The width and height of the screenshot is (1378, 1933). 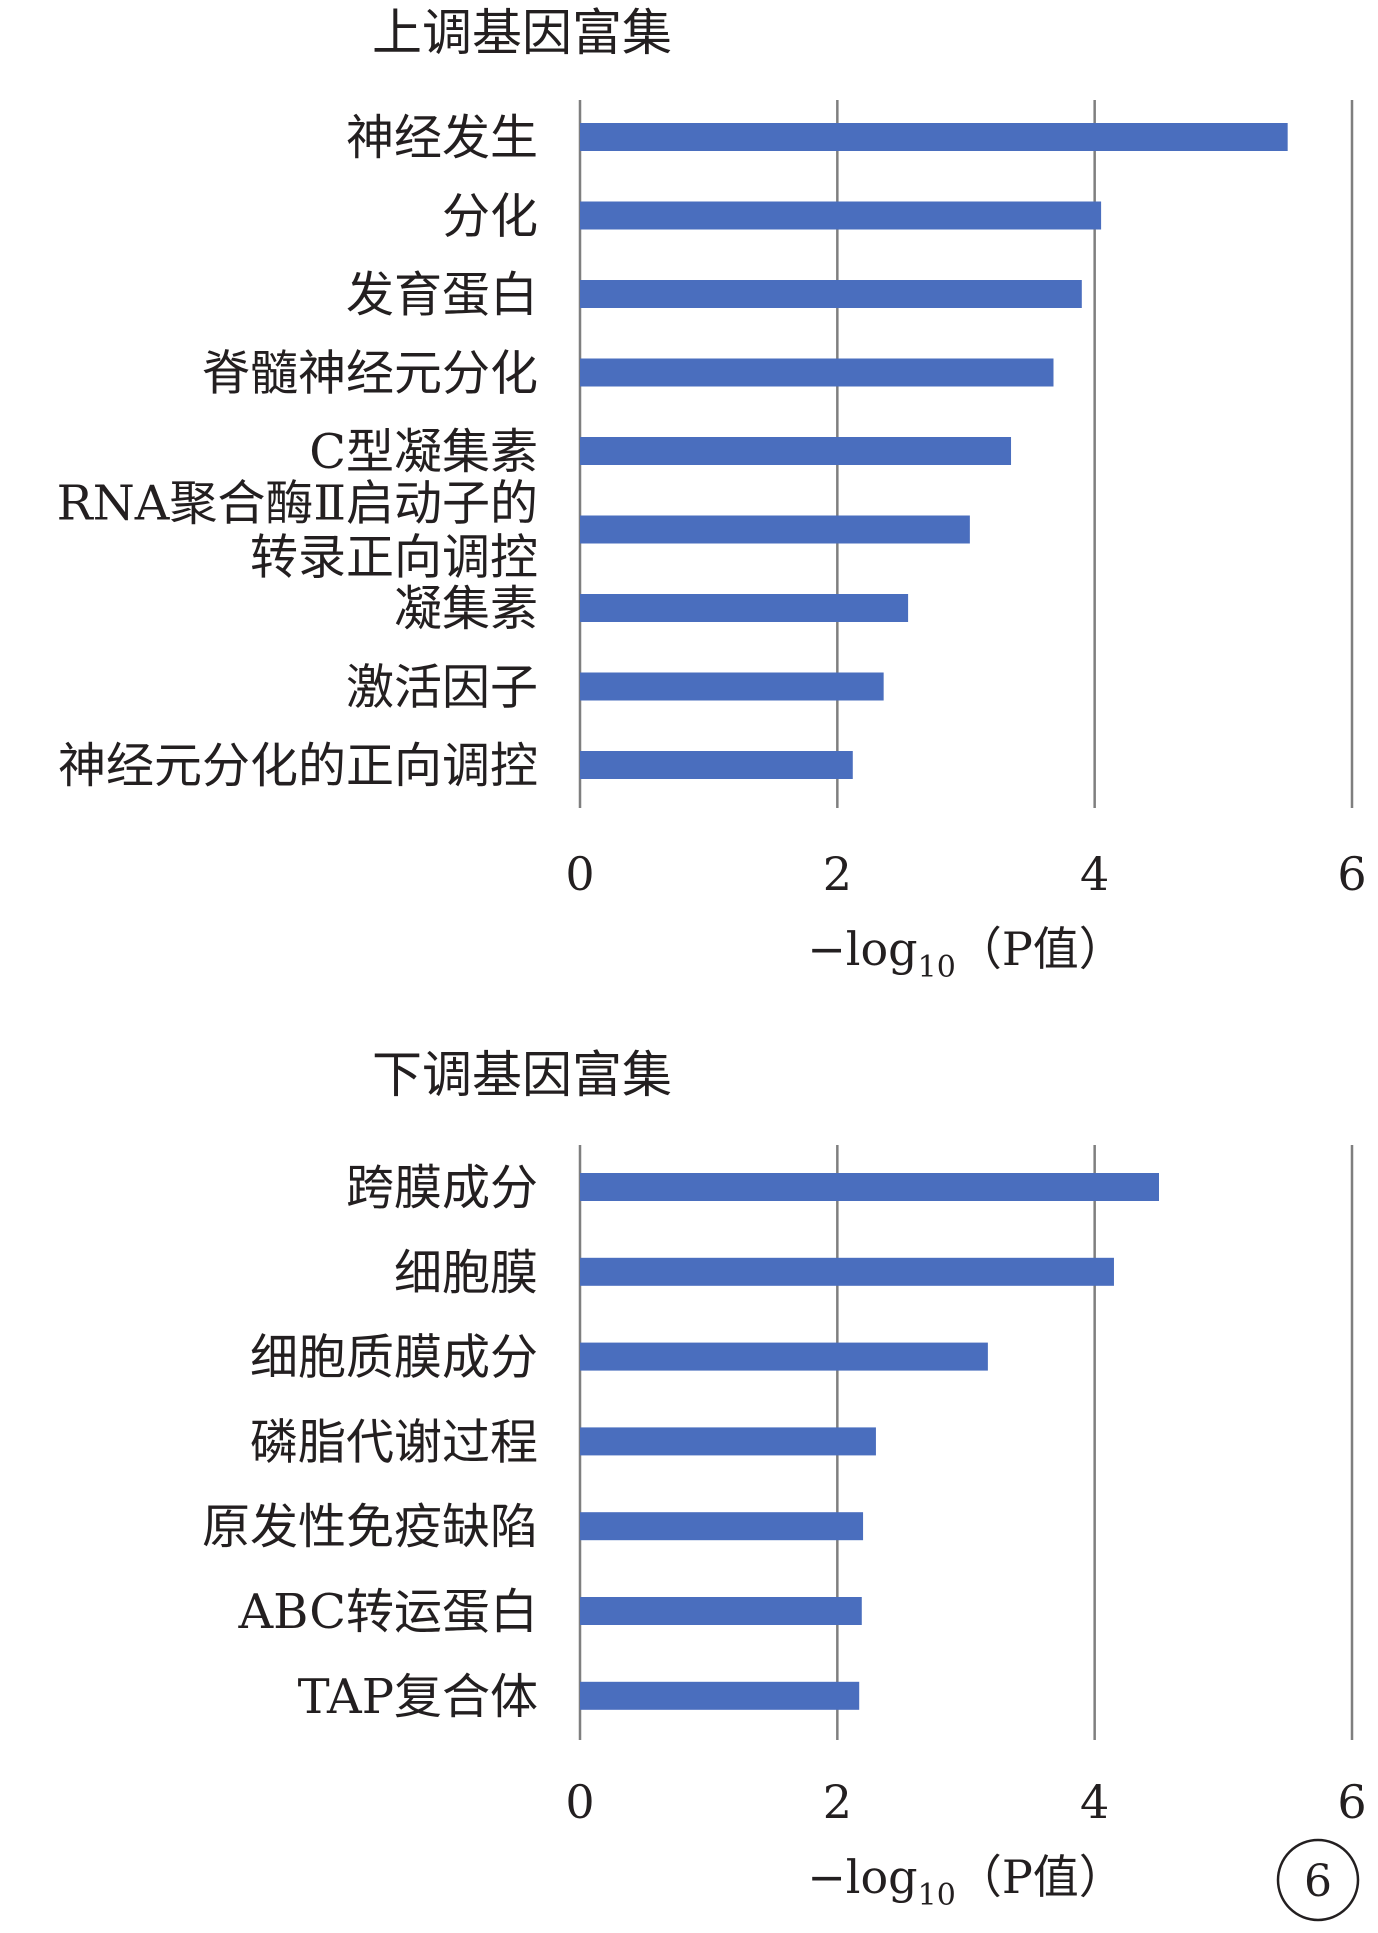 I want to click on category-label-2: 细胞膜, so click(x=466, y=1273).